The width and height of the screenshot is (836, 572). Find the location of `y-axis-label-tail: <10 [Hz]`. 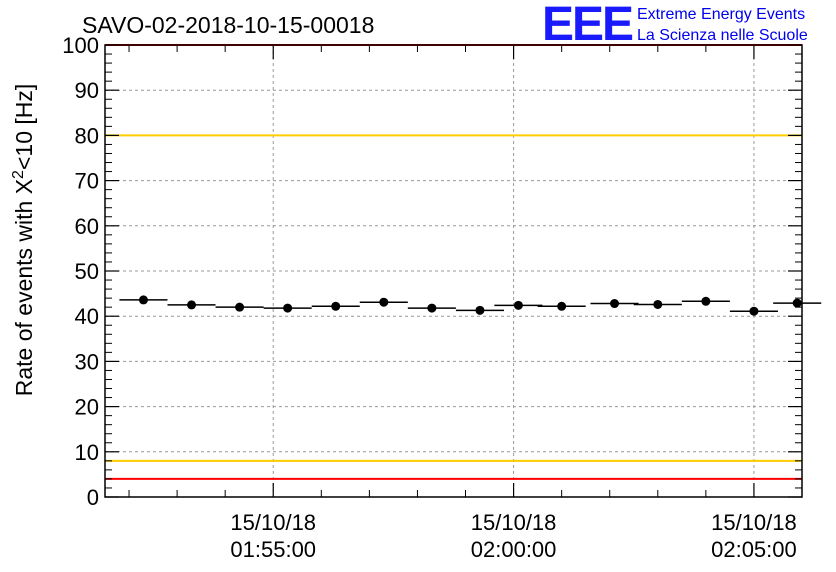

y-axis-label-tail: <10 [Hz] is located at coordinates (24, 127).